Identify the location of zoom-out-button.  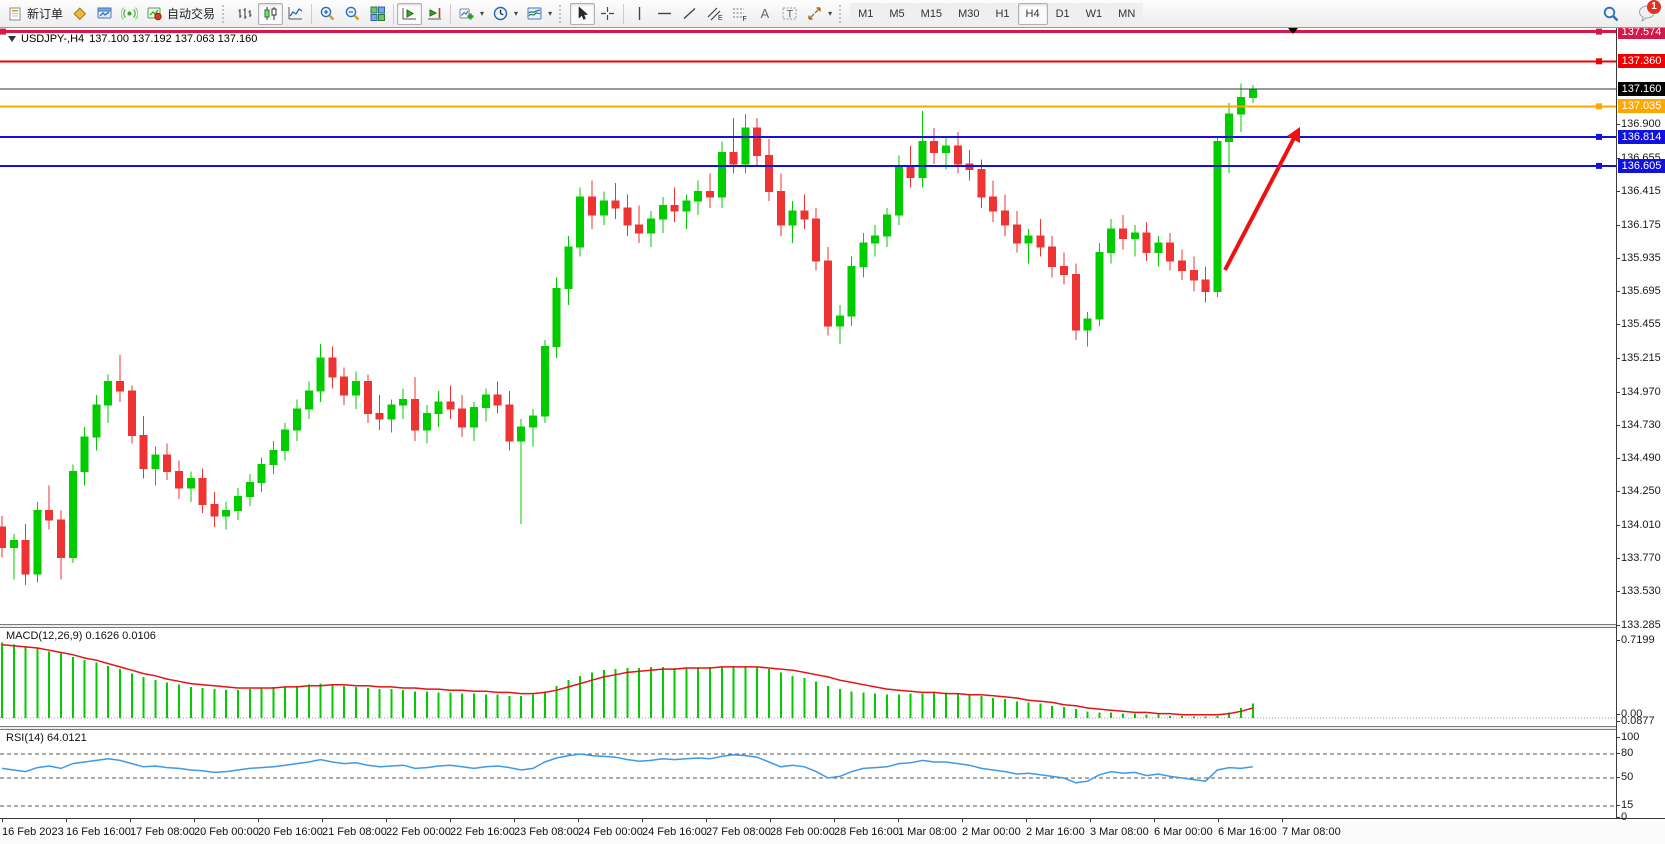
(352, 14).